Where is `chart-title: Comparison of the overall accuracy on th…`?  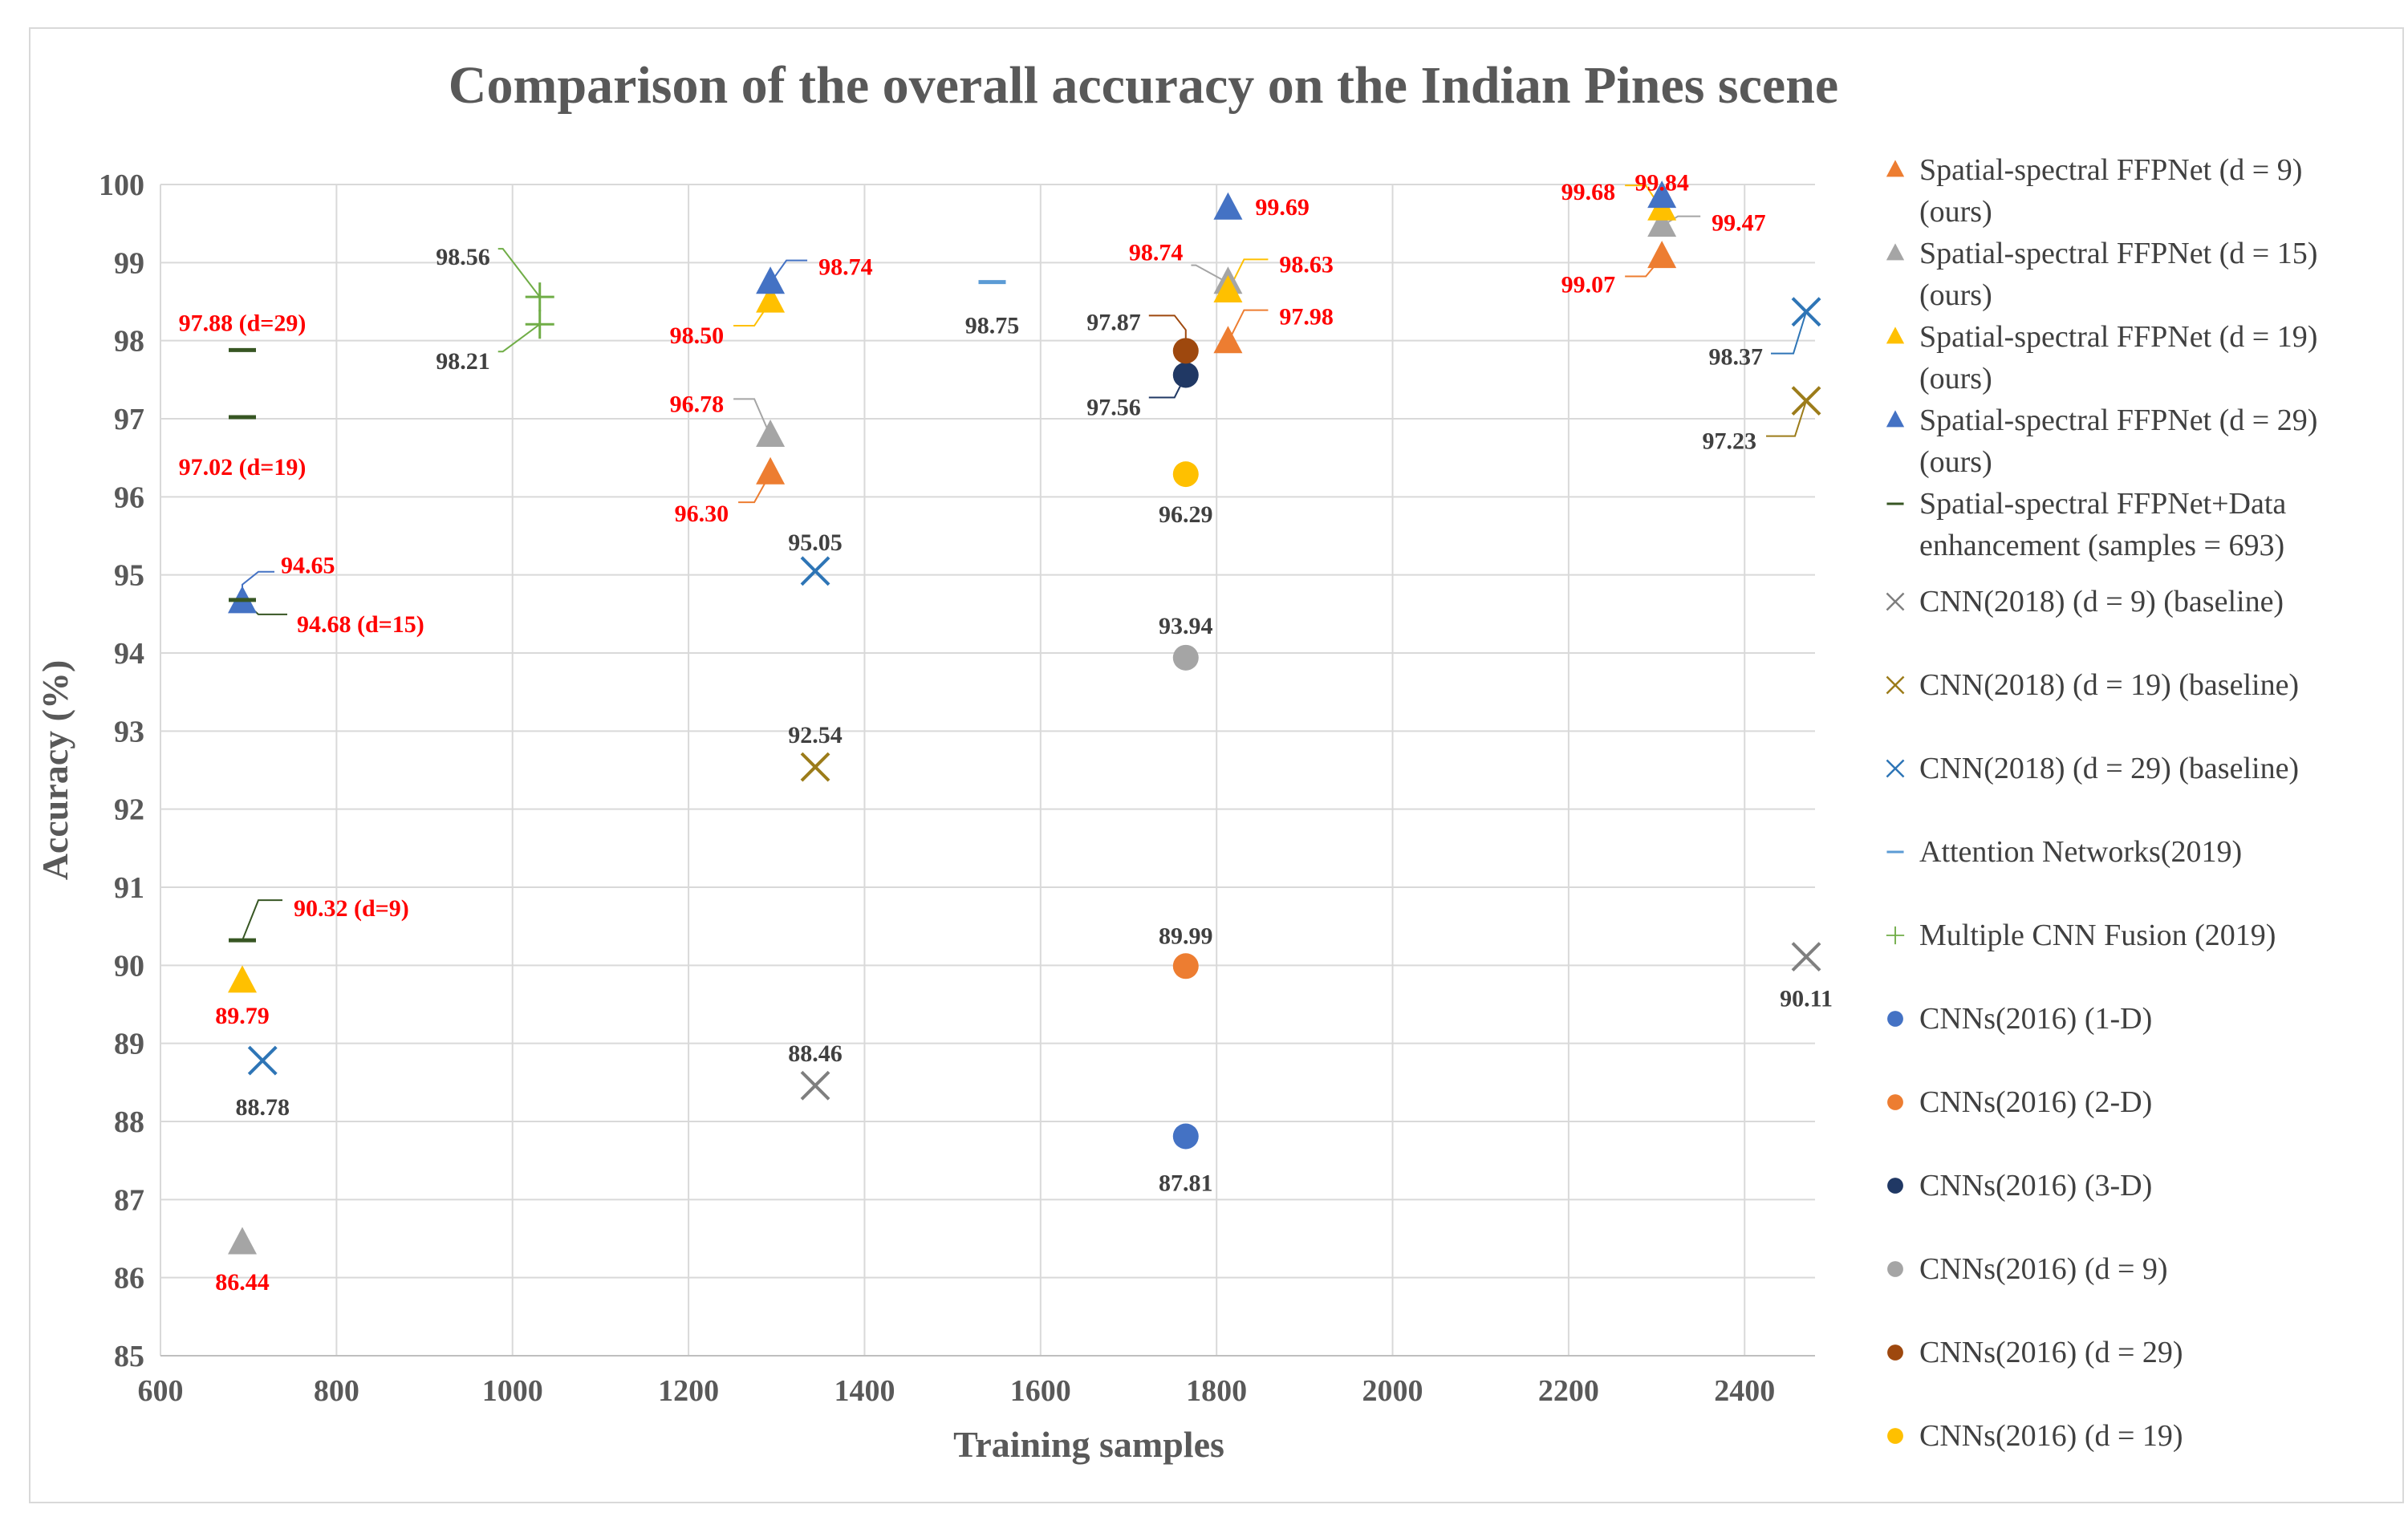 chart-title: Comparison of the overall accuracy on th… is located at coordinates (1143, 85).